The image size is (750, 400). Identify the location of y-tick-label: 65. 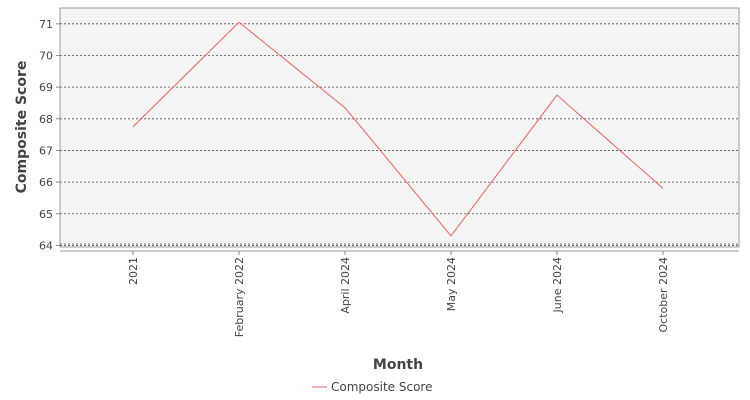
(46, 214).